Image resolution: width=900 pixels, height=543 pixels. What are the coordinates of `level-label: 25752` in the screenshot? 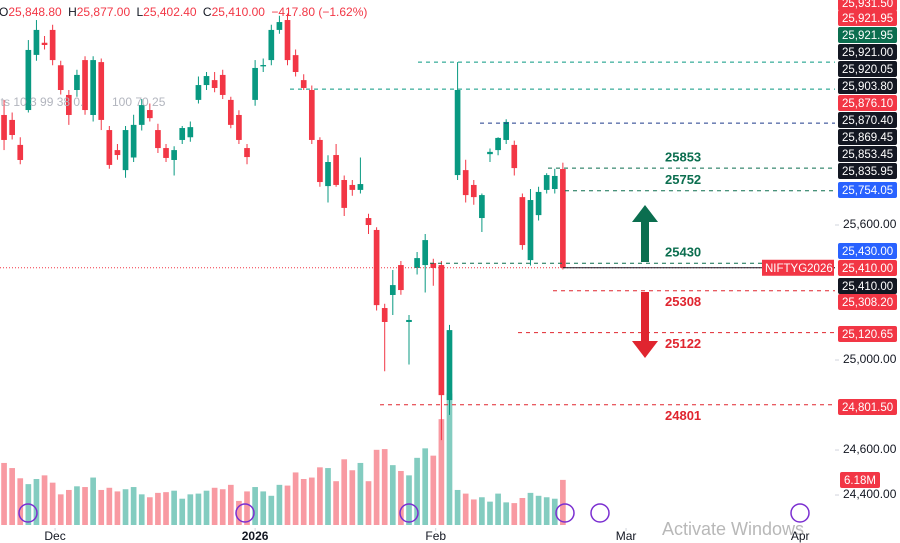 It's located at (683, 179).